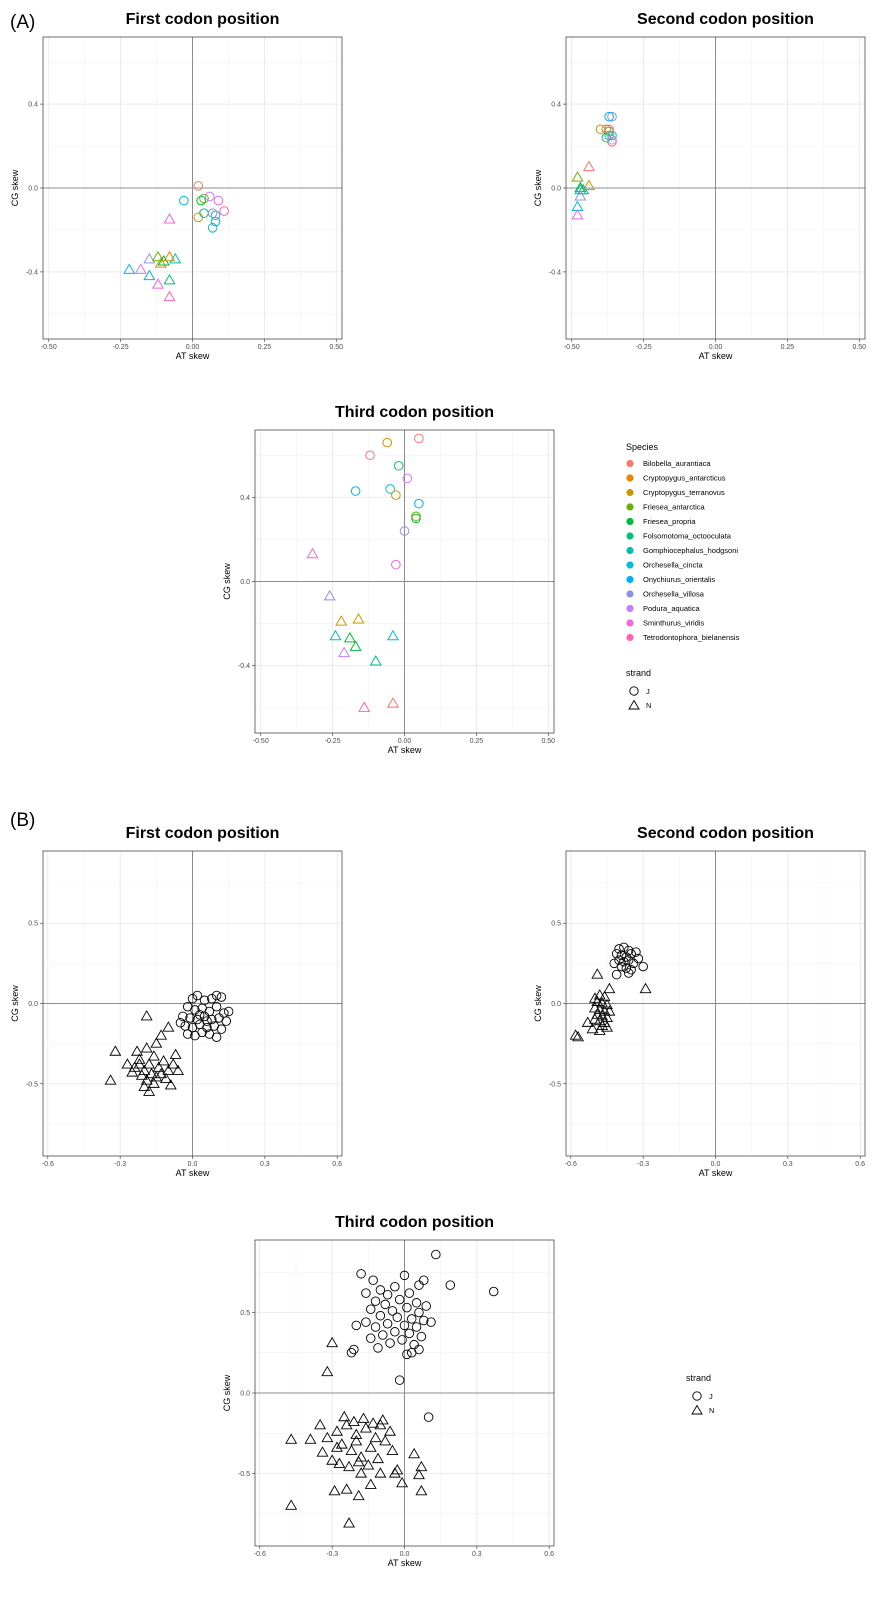 This screenshot has height=1606, width=886. Describe the element at coordinates (571, 1164) in the screenshot. I see `x-tick-label: -0.6` at that location.